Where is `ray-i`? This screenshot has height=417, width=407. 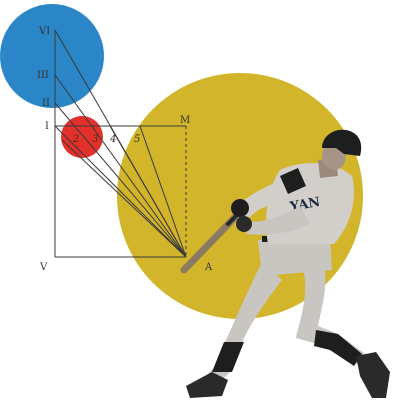 ray-i is located at coordinates (120, 191).